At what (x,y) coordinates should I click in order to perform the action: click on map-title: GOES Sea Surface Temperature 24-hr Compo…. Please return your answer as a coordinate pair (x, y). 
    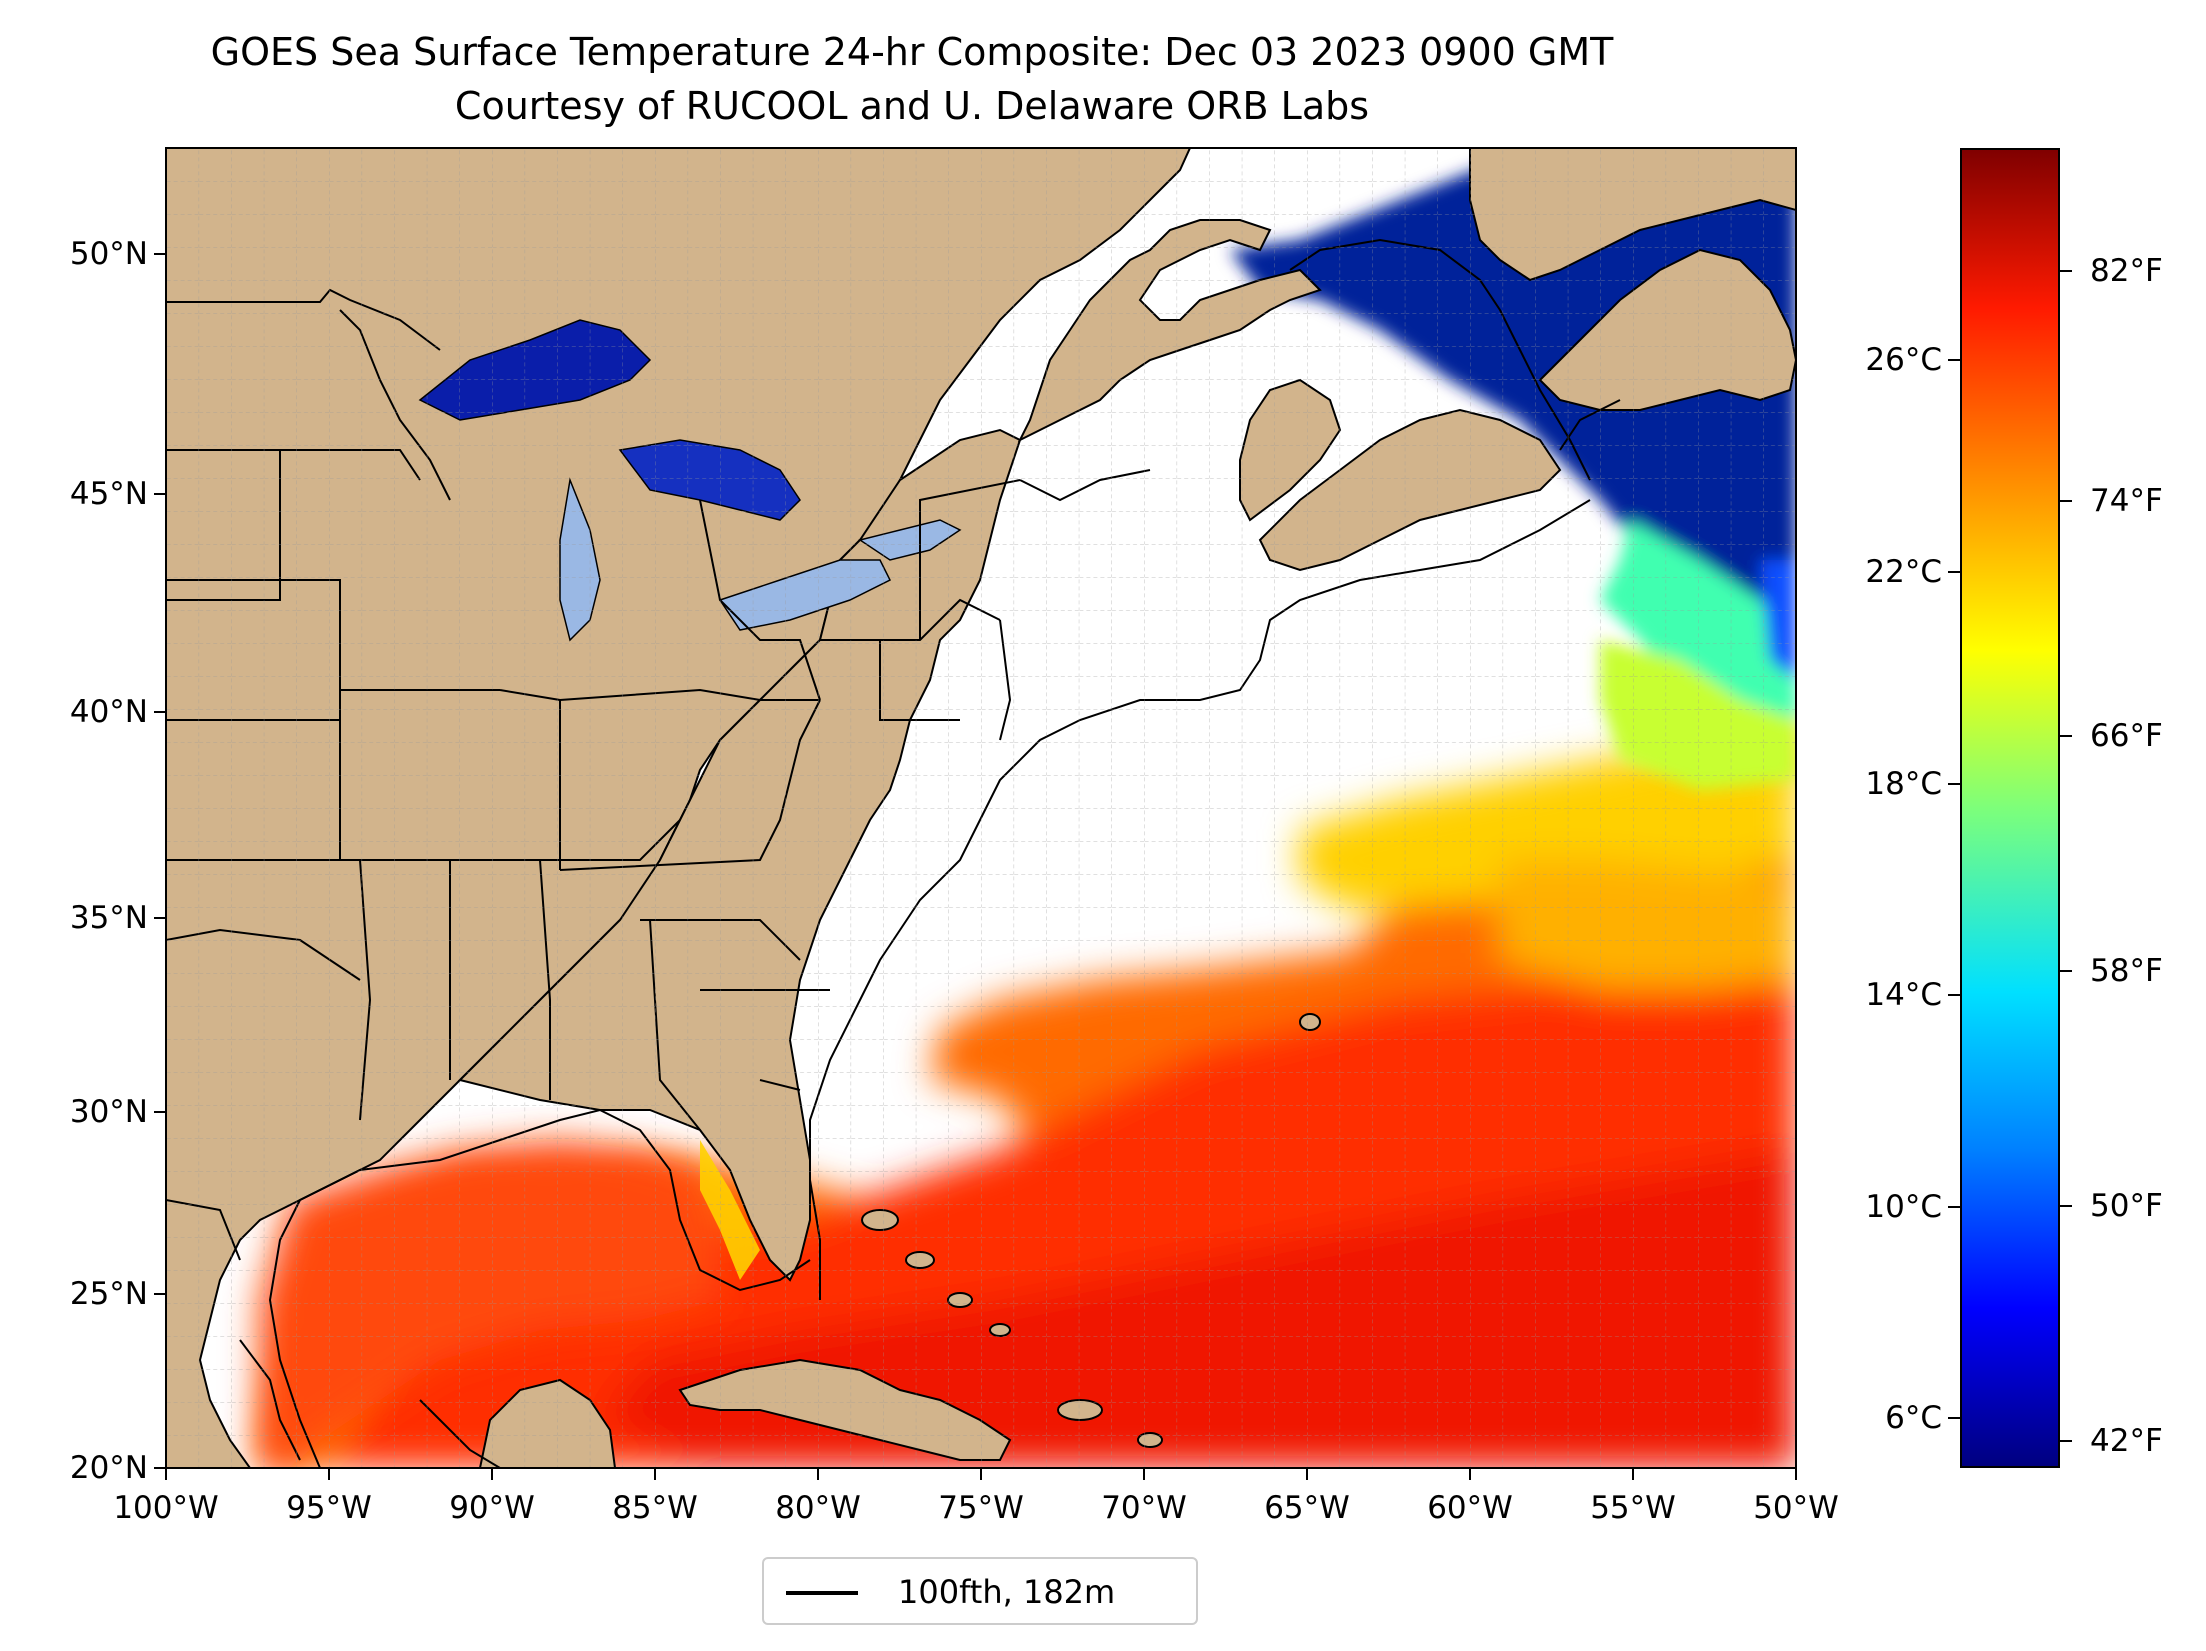
    Looking at the image, I should click on (912, 52).